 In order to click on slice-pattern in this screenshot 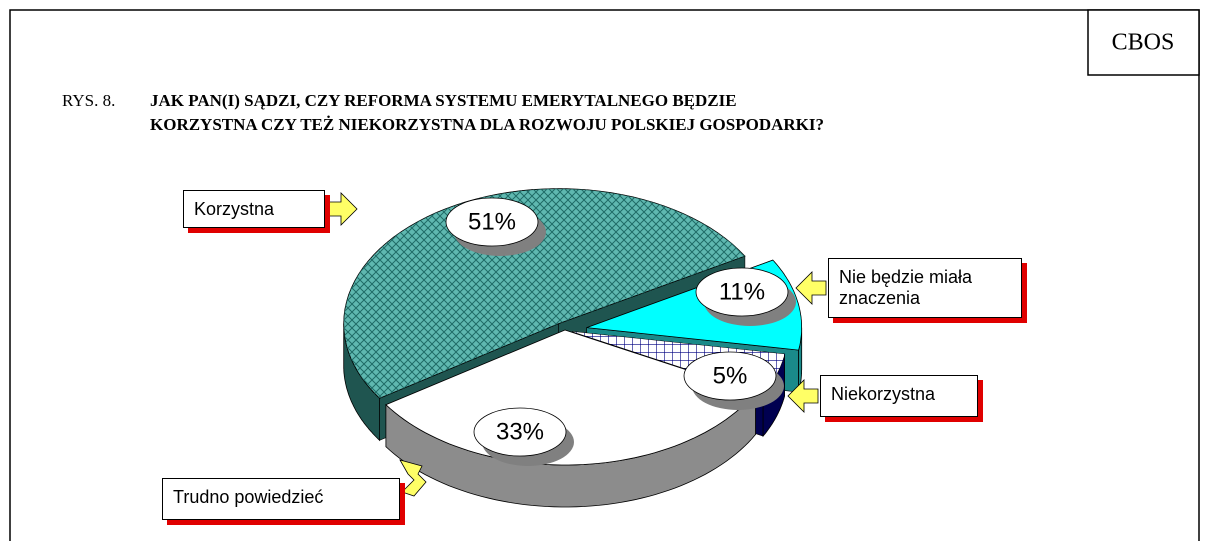, I will do `click(544, 293)`.